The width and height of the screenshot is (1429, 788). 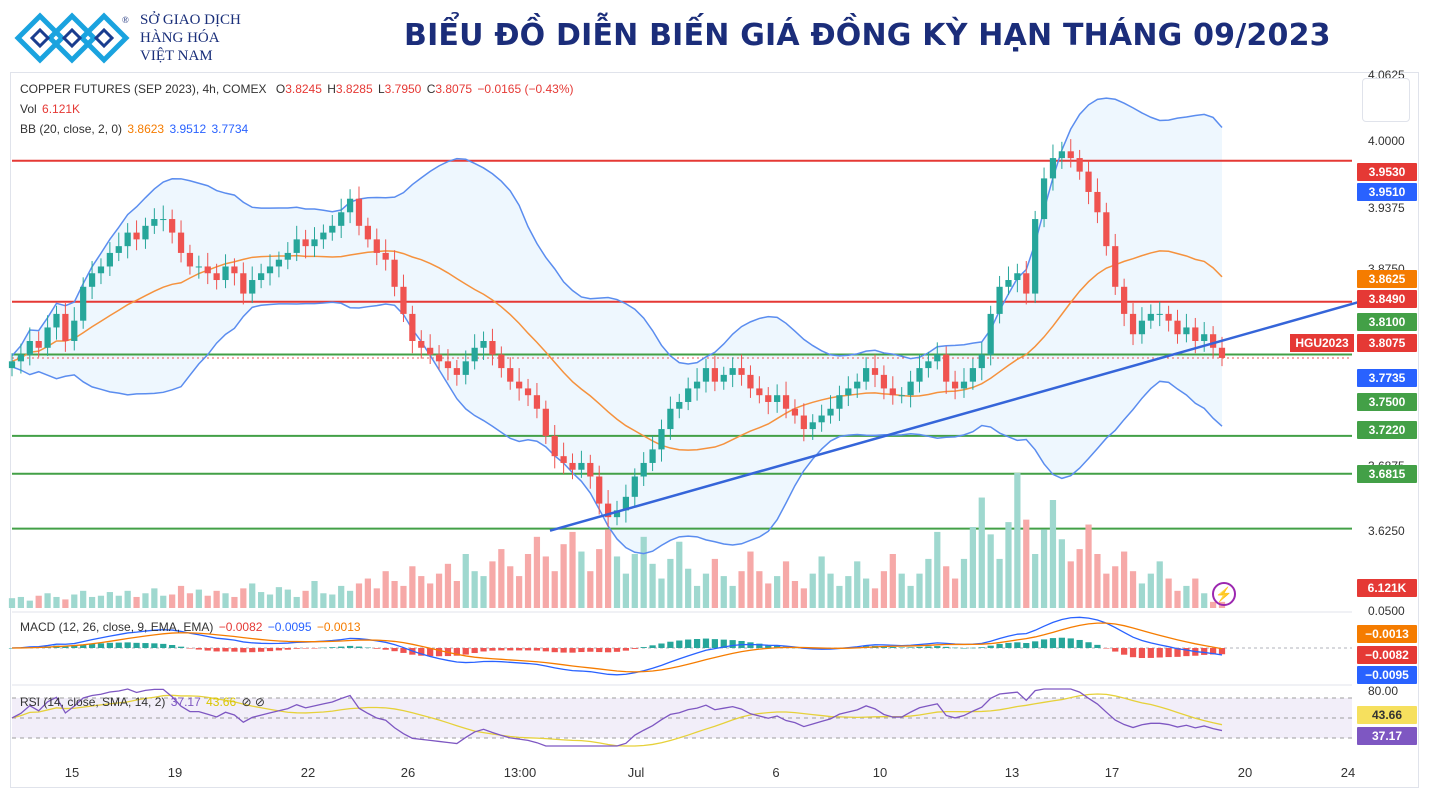 I want to click on chart-menu-button, so click(x=1386, y=100).